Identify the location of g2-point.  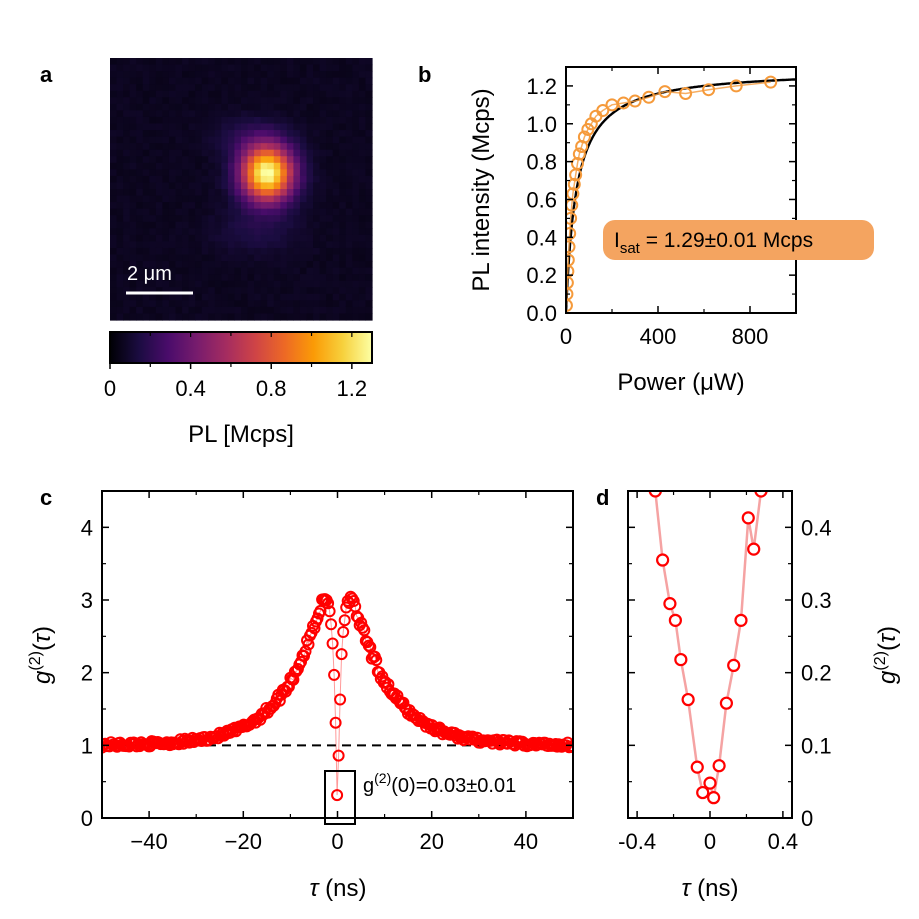
(376, 660).